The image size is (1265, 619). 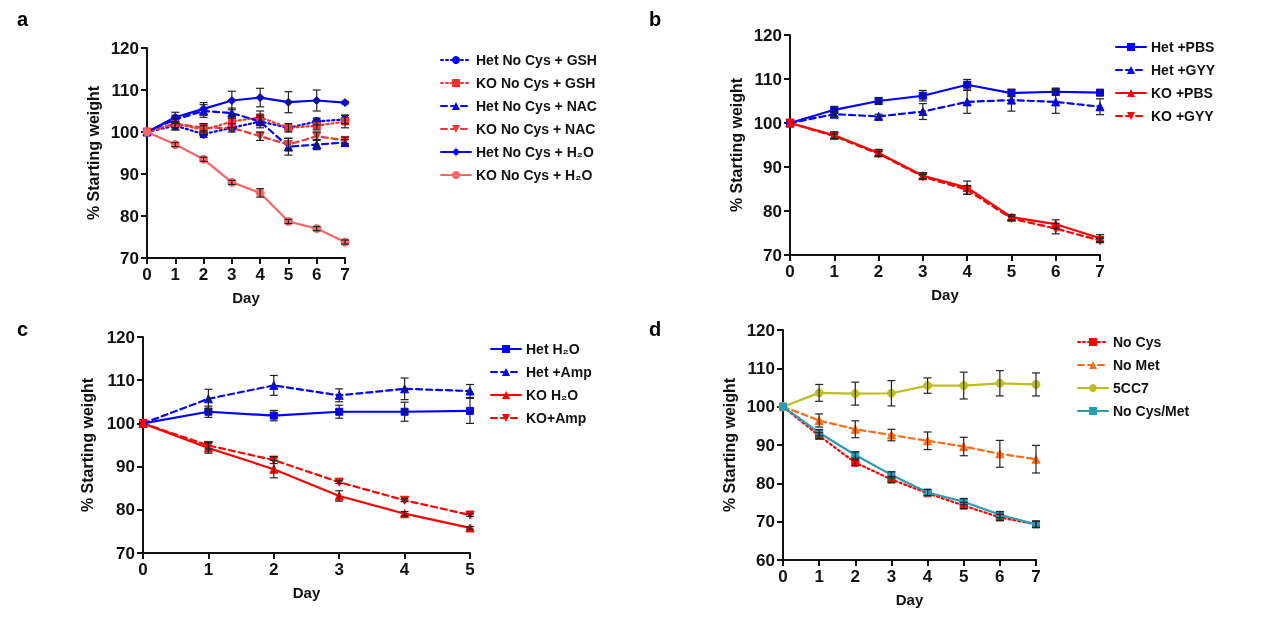 I want to click on legend-label: Het No Cys + GSH, so click(x=536, y=60).